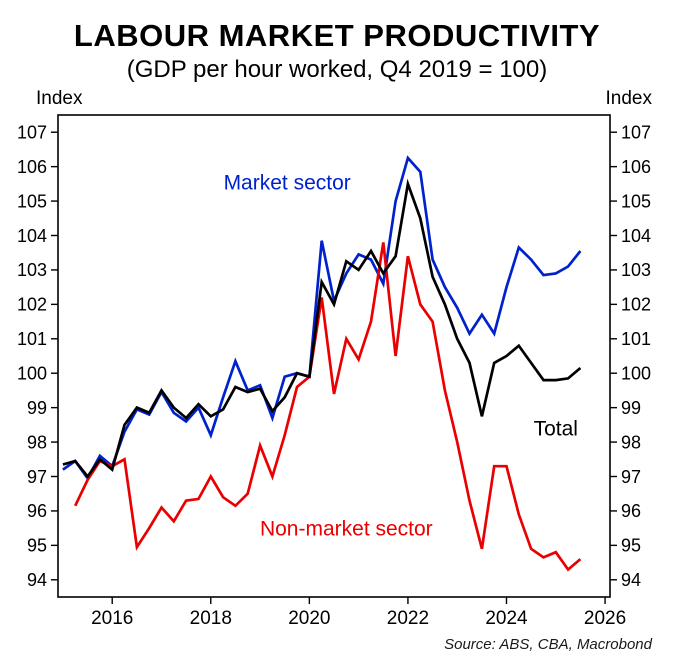  What do you see at coordinates (337, 35) in the screenshot?
I see `chart-title: LABOUR MARKET PRODUCTIVITY` at bounding box center [337, 35].